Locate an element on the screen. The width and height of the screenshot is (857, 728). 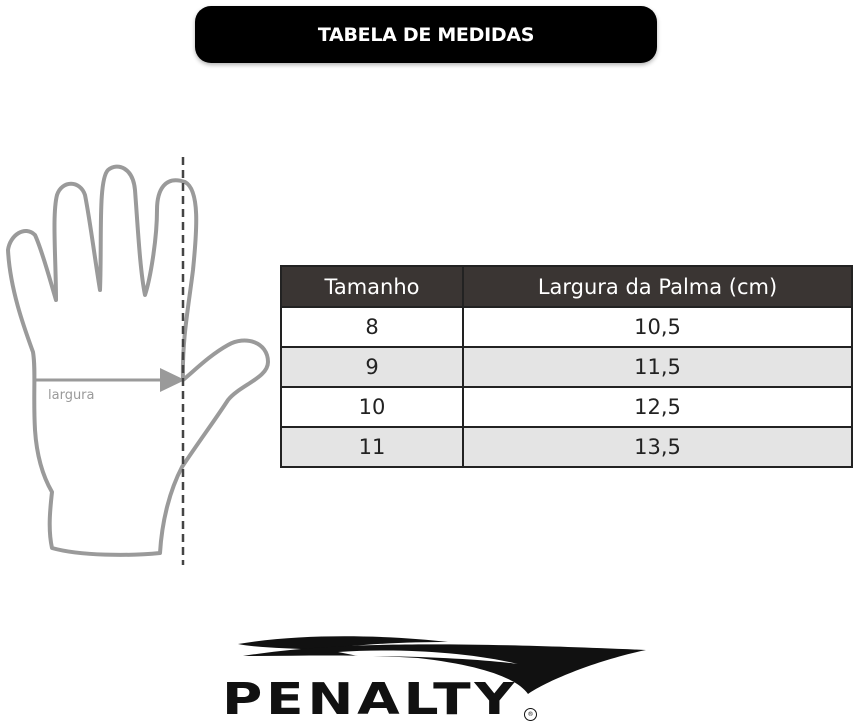
width-cell: 10,5 is located at coordinates (657, 327).